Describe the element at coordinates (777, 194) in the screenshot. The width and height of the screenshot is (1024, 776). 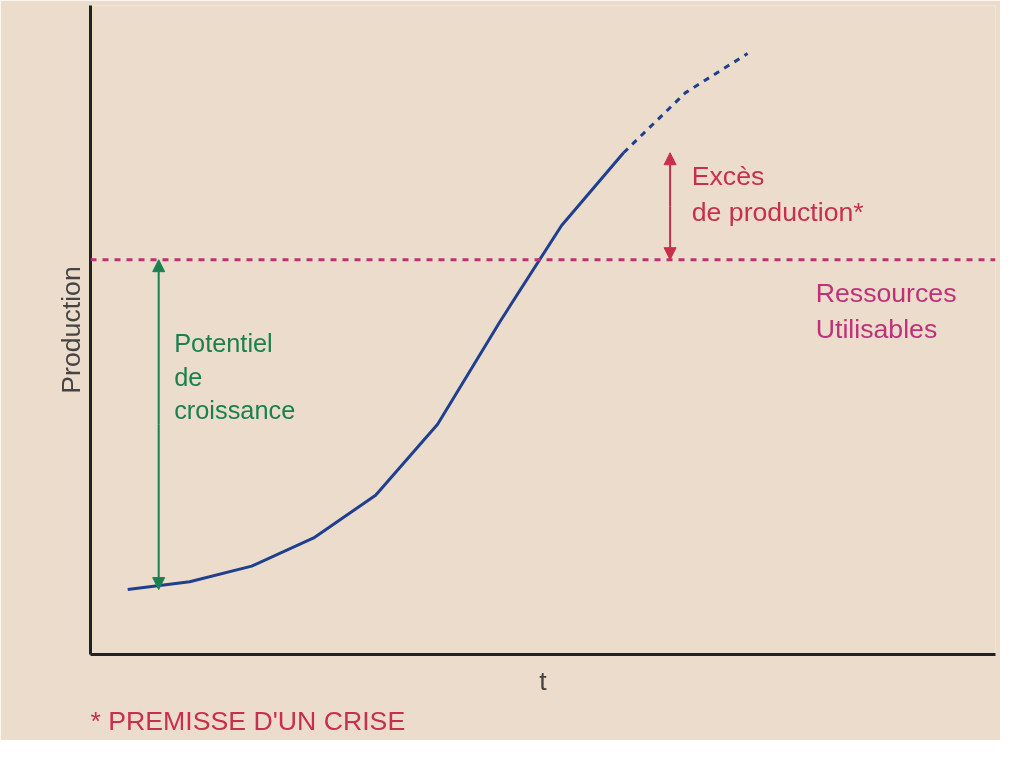
I see `annotation: Excès de production*` at that location.